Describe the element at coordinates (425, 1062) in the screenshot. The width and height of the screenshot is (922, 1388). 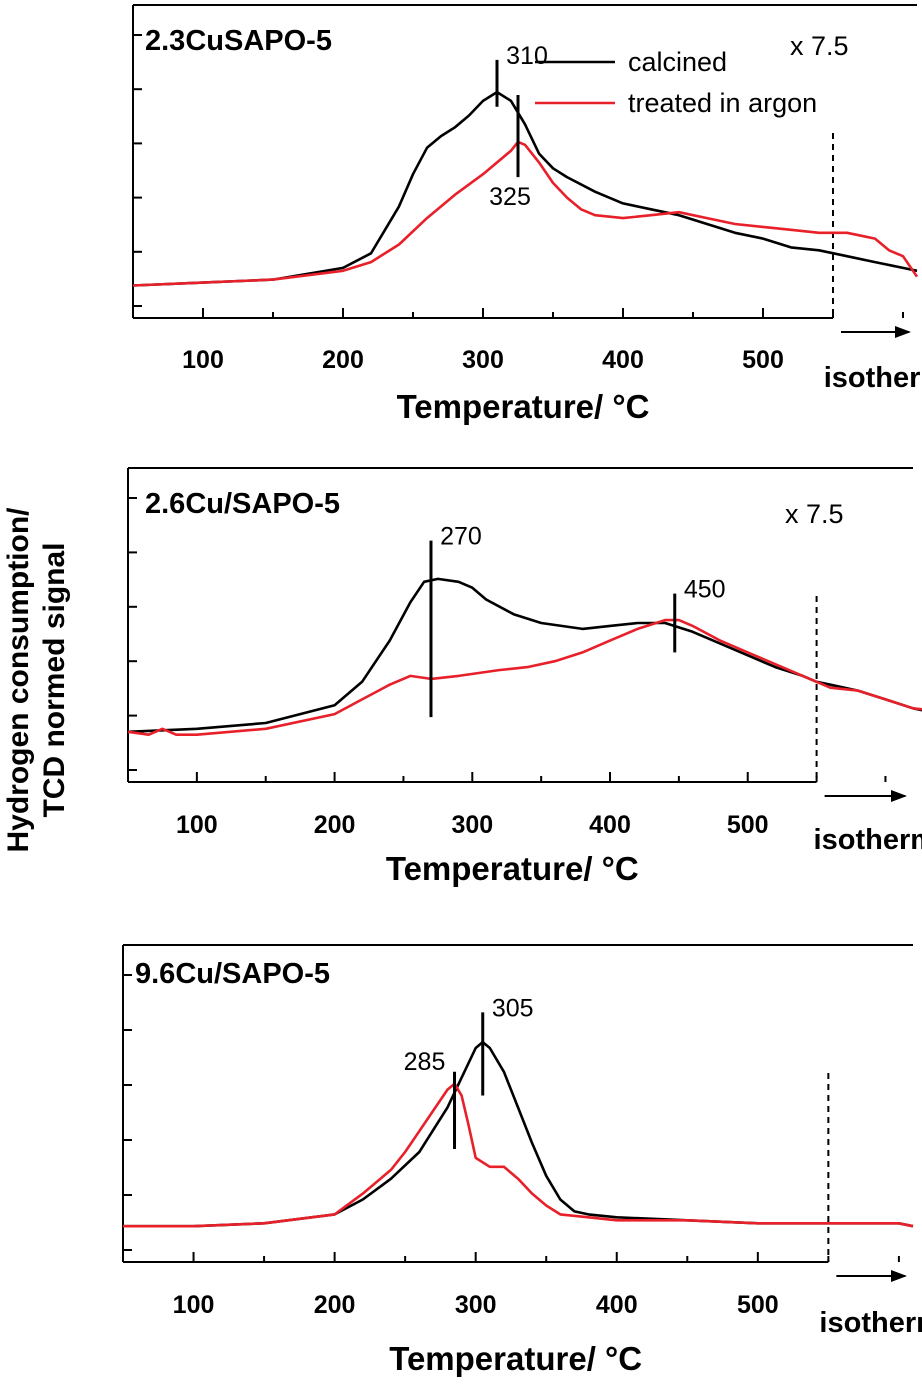
I see `peak-label: 285` at that location.